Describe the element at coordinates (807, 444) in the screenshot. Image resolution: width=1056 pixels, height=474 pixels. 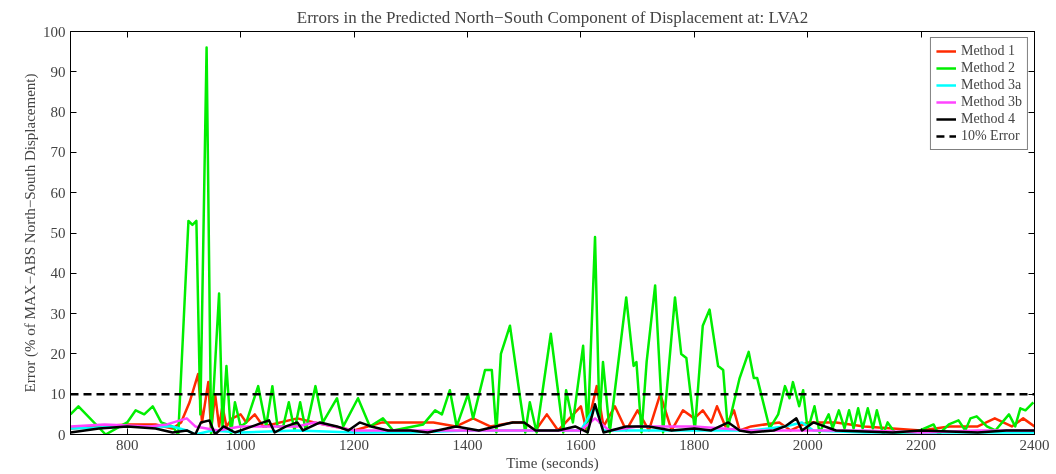
I see `x-tick-label: 2000` at that location.